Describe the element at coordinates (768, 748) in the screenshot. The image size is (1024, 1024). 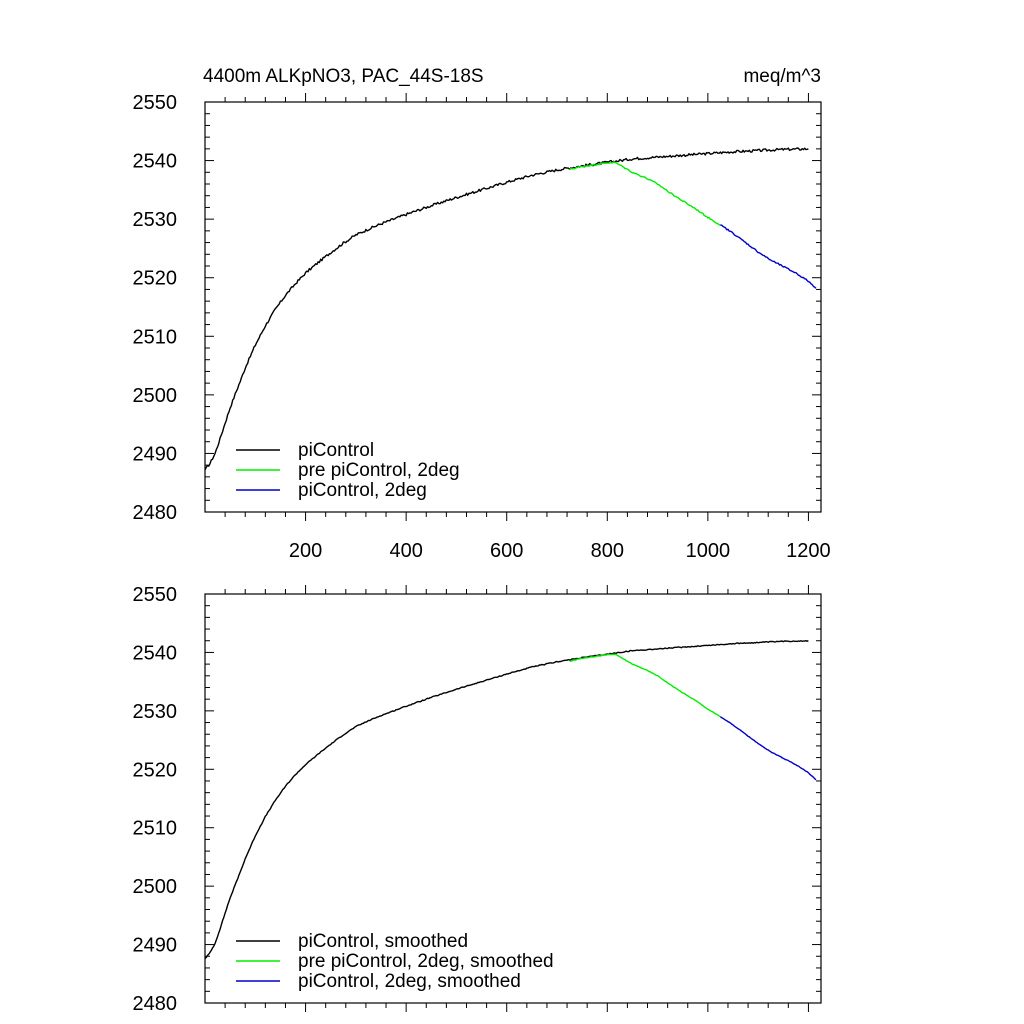
I see `series-line-picontrol-2deg-smoothed` at that location.